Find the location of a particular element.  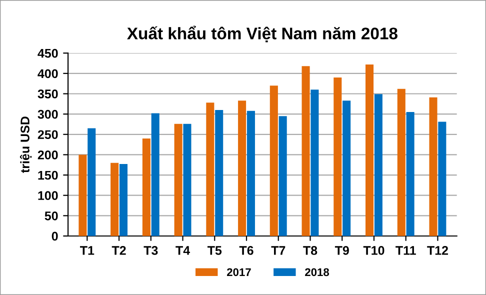

legend-label: 2018 is located at coordinates (317, 272).